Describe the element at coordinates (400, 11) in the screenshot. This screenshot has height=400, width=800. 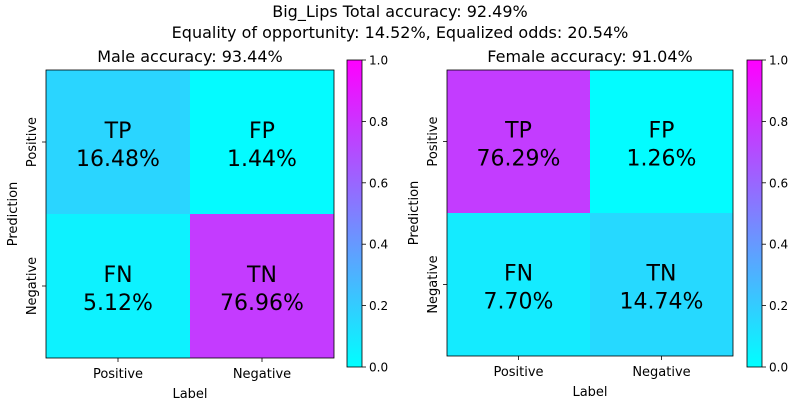
I see `figure-title: Big_Lips Total accuracy: 92.49%` at that location.